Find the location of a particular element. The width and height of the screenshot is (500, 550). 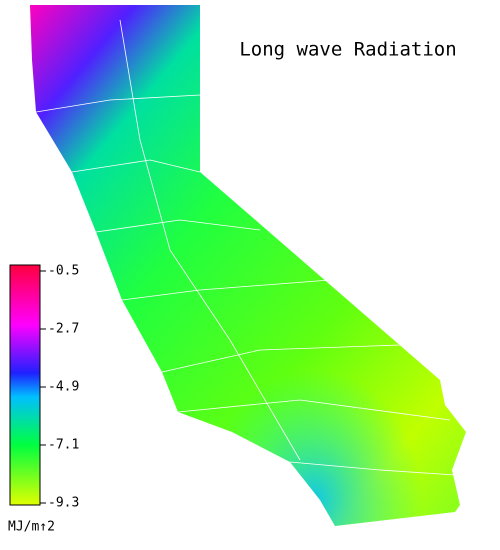

colorbar-tick-label: -7.1 is located at coordinates (63, 445).